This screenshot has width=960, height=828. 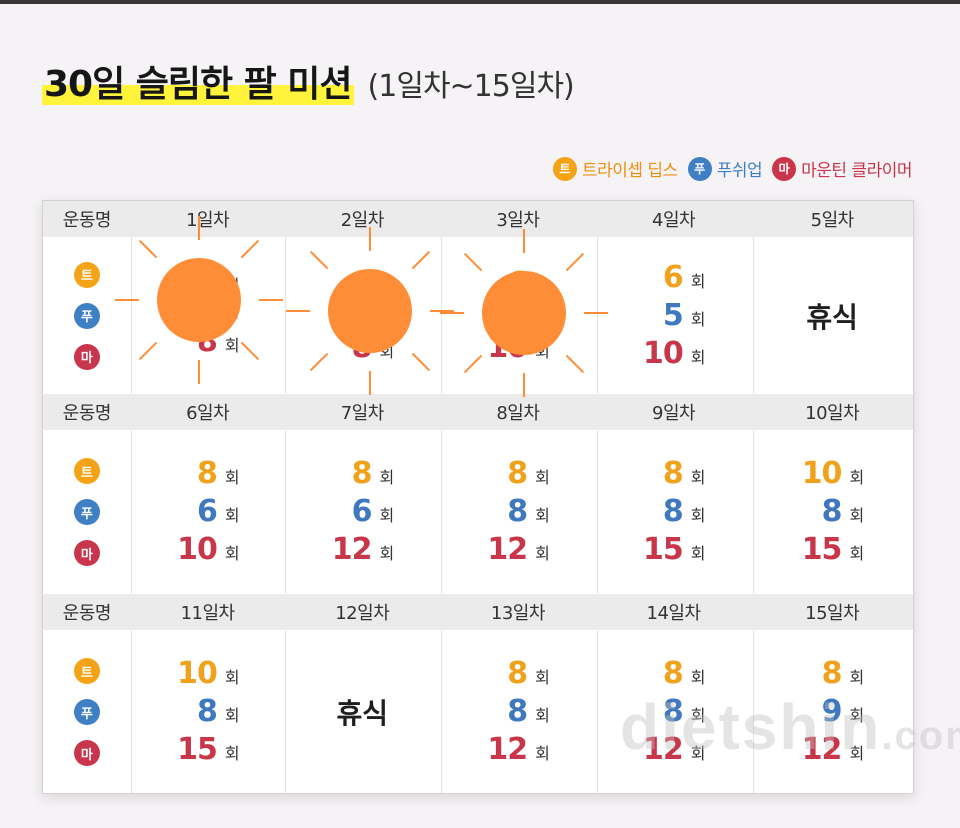 What do you see at coordinates (832, 613) in the screenshot?
I see `day-header: 15일차` at bounding box center [832, 613].